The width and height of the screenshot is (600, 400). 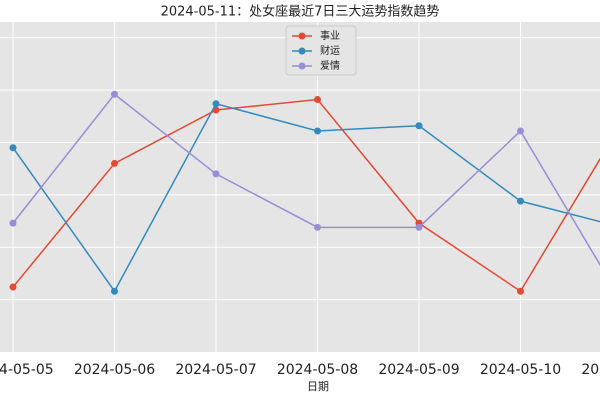 I want to click on legend-label: 事业, so click(x=330, y=35).